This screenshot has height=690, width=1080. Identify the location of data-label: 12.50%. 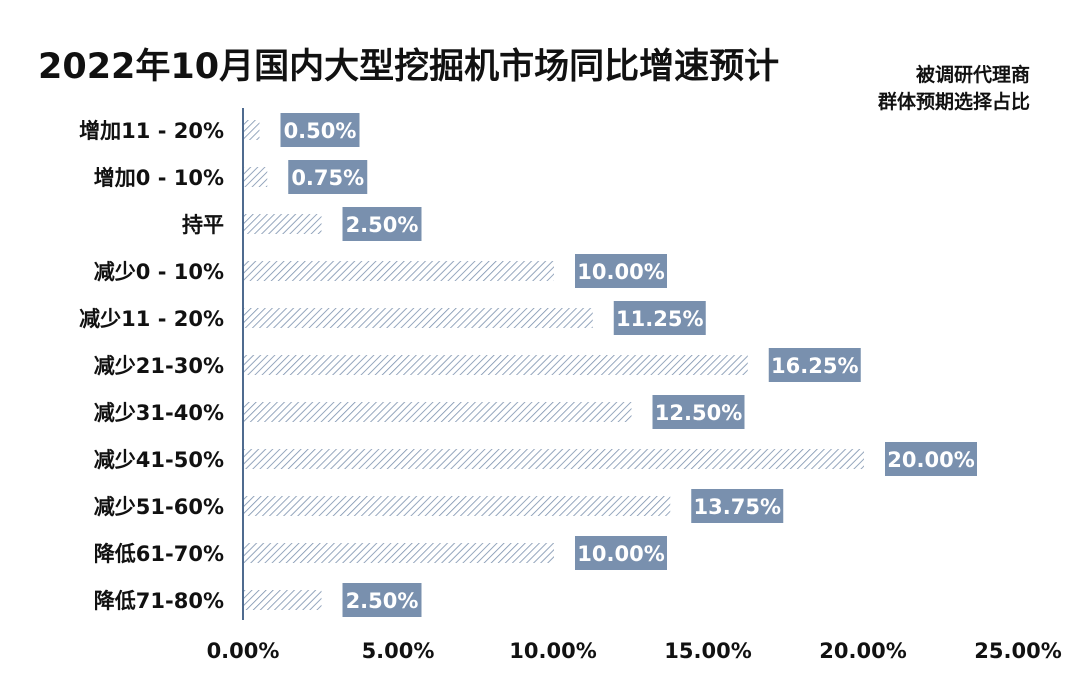
(698, 413).